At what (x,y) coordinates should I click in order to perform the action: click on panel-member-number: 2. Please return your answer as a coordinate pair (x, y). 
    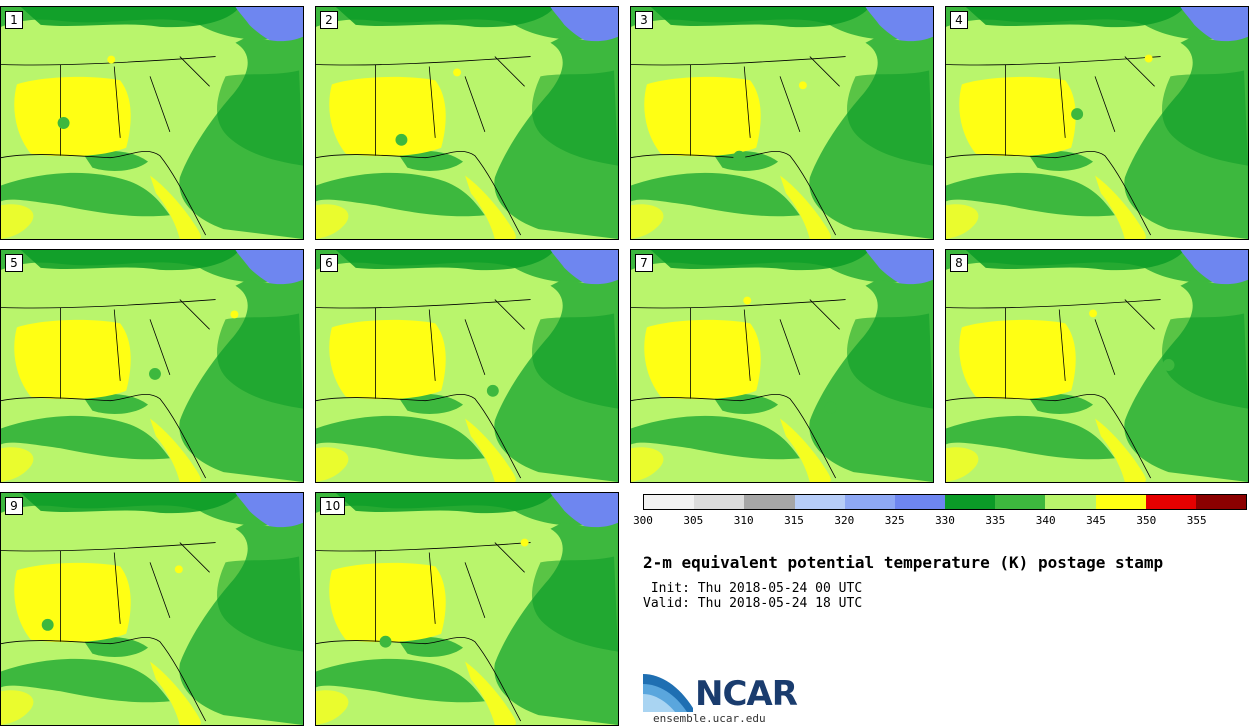
    Looking at the image, I should click on (329, 20).